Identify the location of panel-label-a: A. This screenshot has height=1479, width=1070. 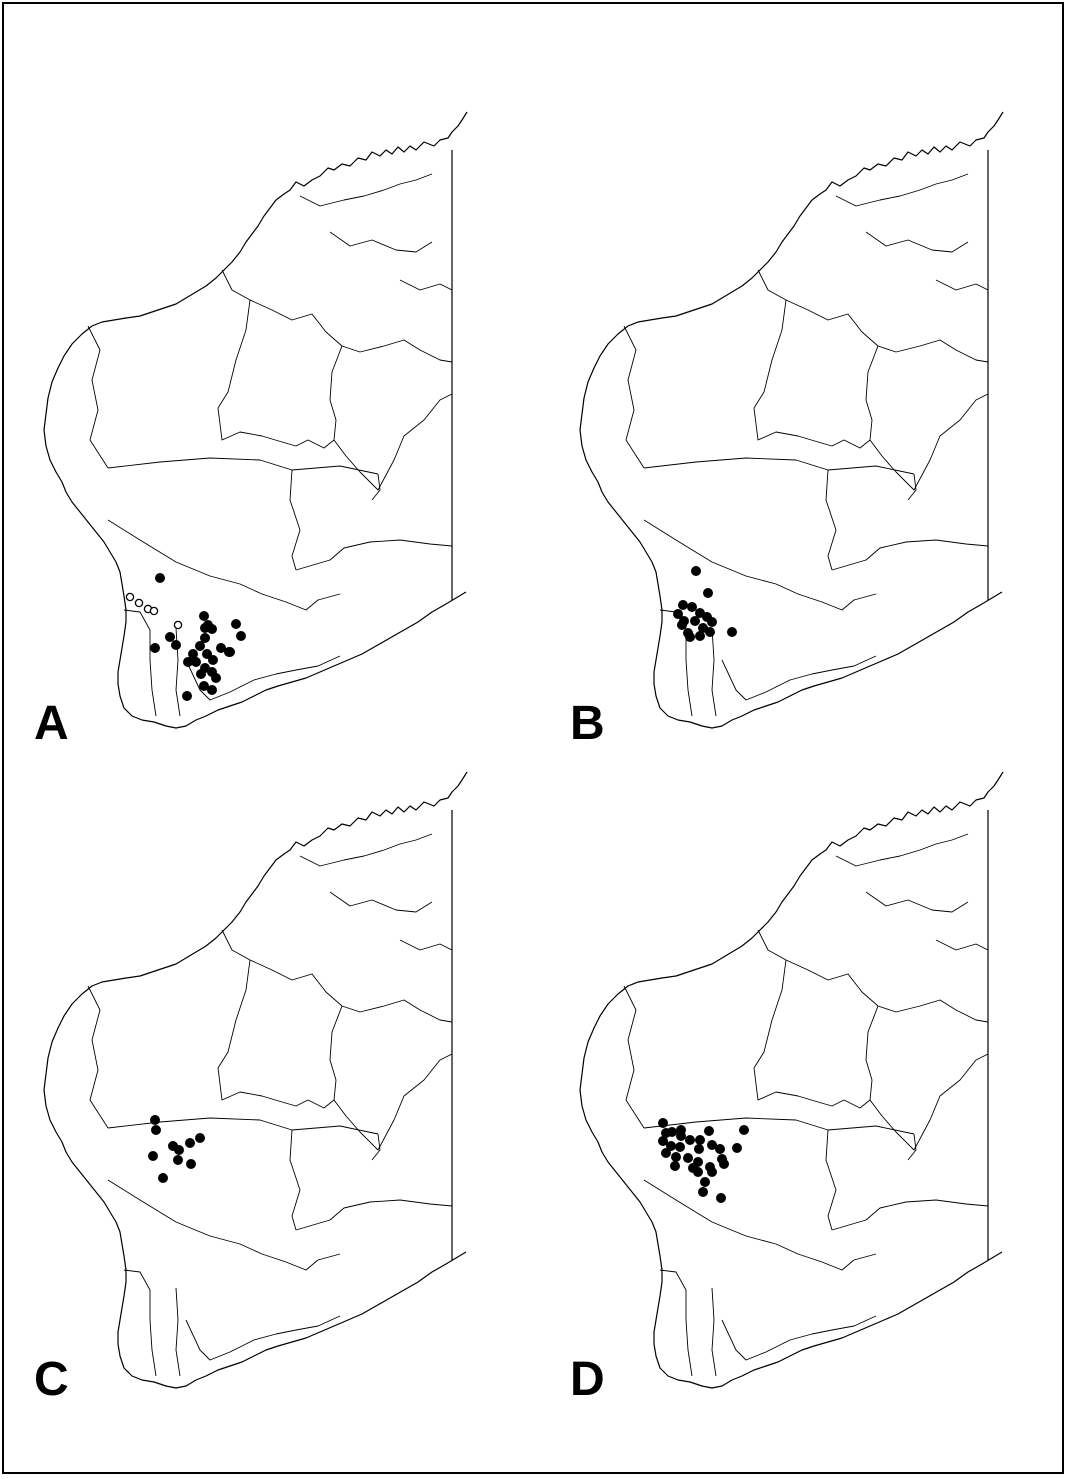
(51, 723).